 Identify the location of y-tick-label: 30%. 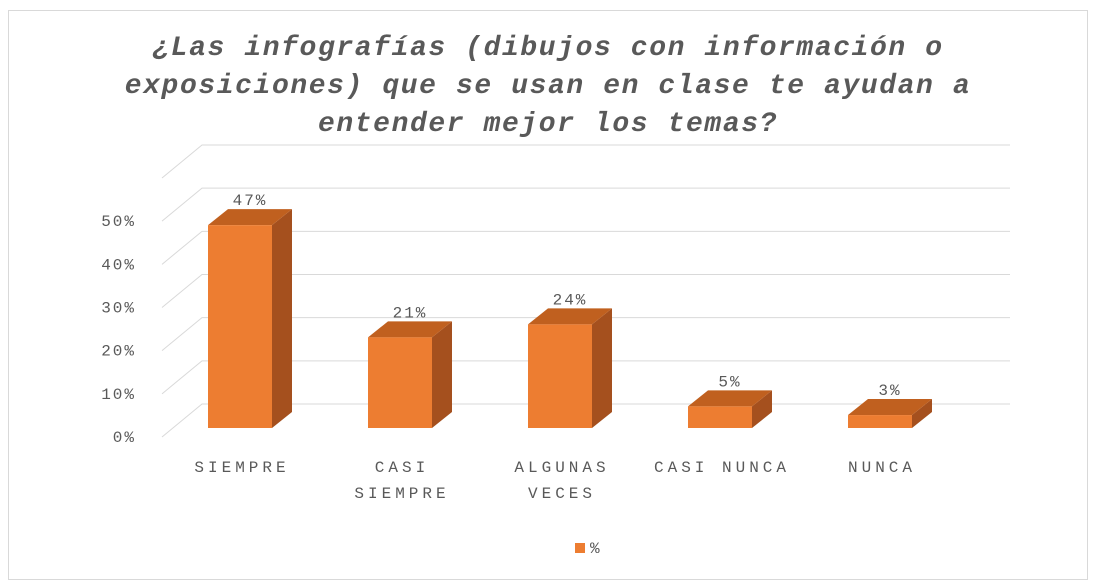
(118, 309).